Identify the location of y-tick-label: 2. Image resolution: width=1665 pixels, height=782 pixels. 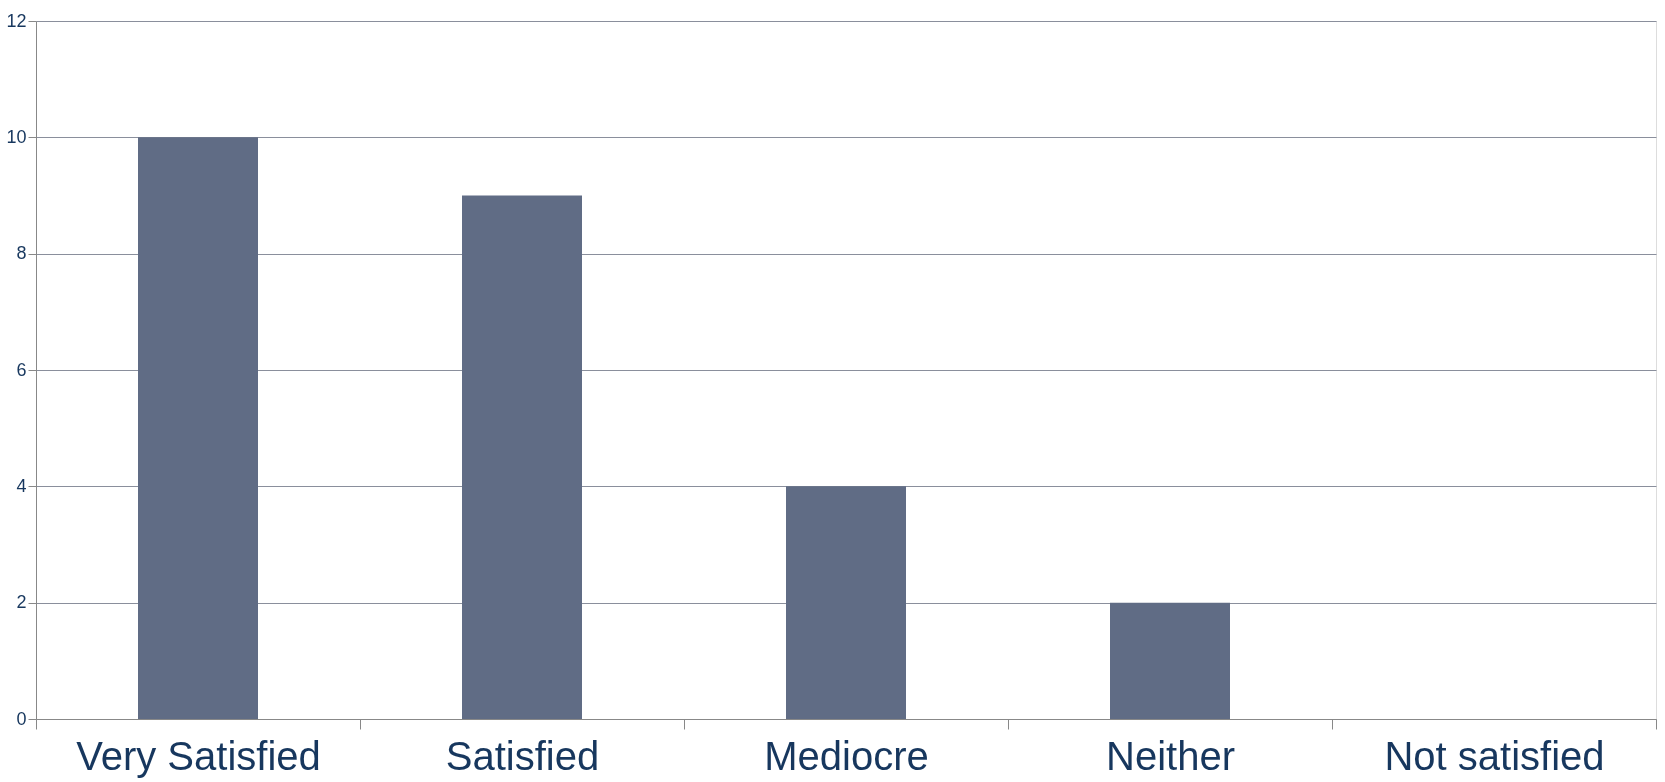
(21, 602).